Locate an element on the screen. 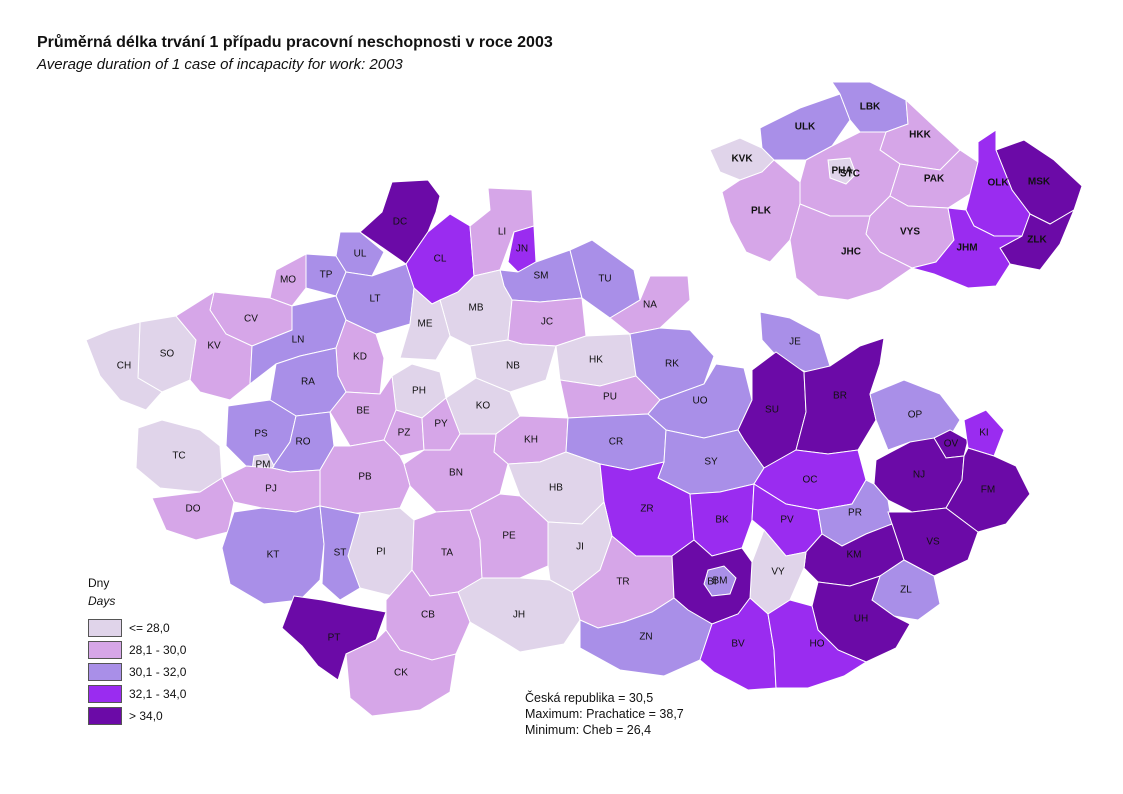 The width and height of the screenshot is (1123, 794). district-label-RO: RO is located at coordinates (303, 442).